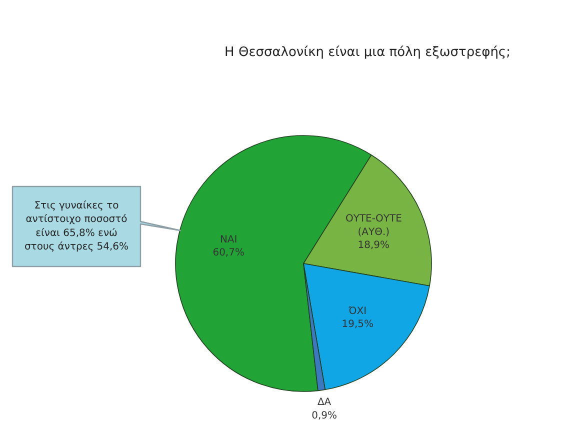  What do you see at coordinates (357, 311) in the screenshot?
I see `slice-label: ΌΧΙ` at bounding box center [357, 311].